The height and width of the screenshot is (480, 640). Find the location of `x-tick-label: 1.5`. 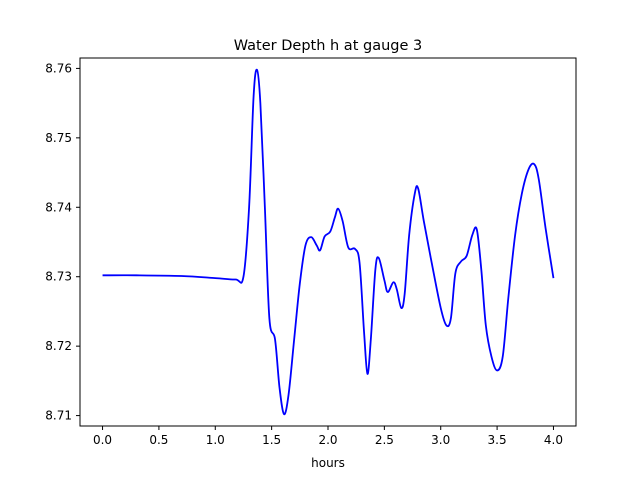

x-tick-label: 1.5 is located at coordinates (271, 440).